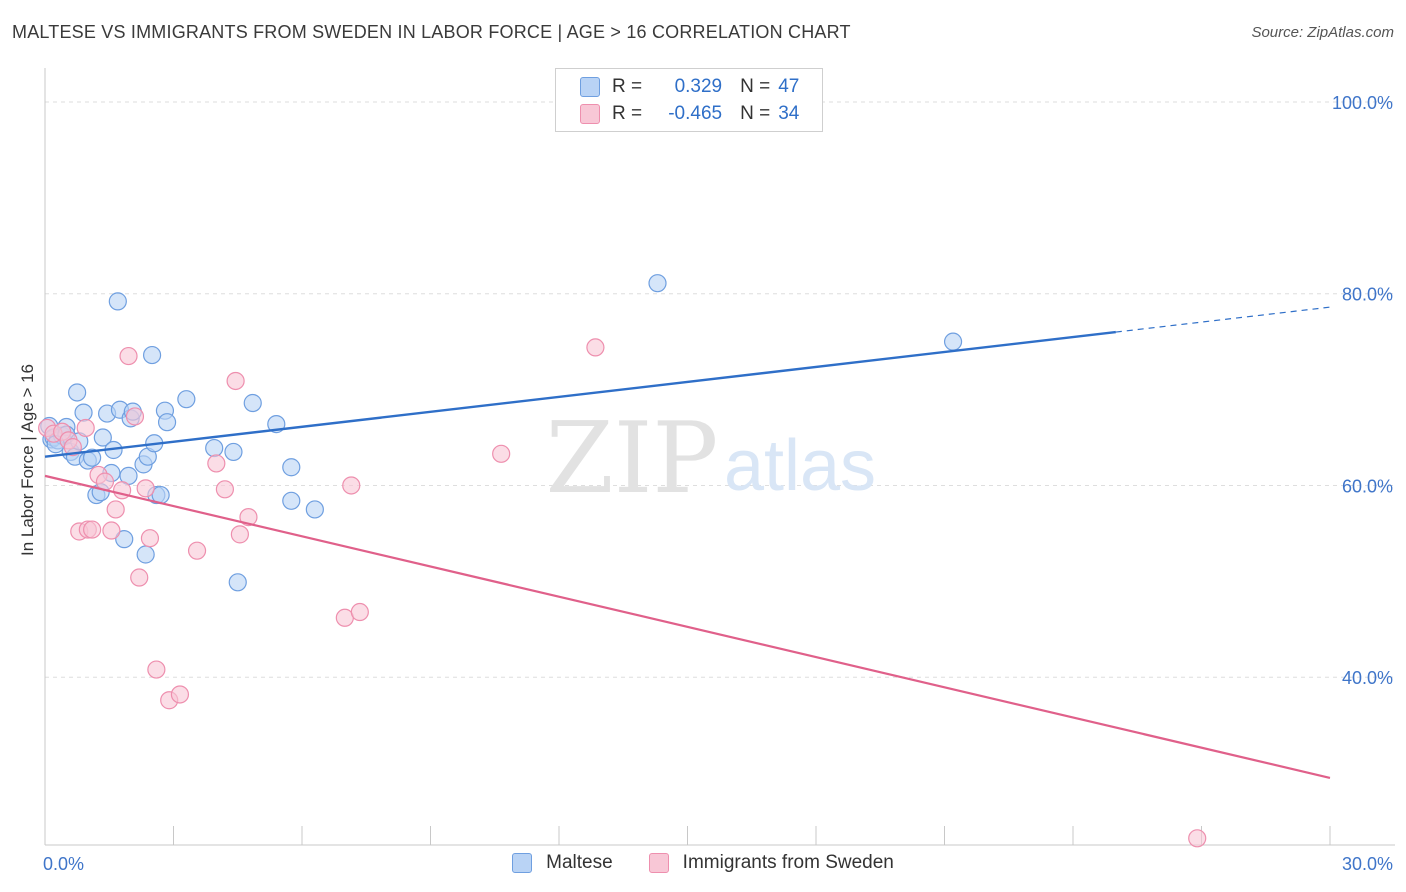  Describe the element at coordinates (789, 113) in the screenshot. I see `n-value: 34` at that location.